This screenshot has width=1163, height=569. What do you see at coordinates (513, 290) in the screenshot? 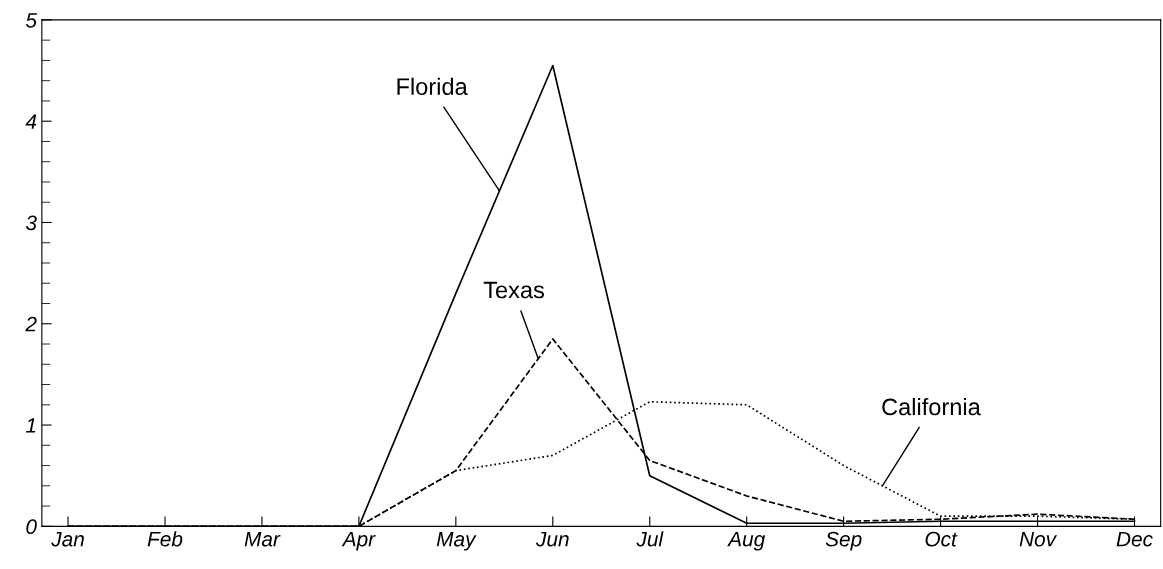
I see `series-label: Texas` at bounding box center [513, 290].